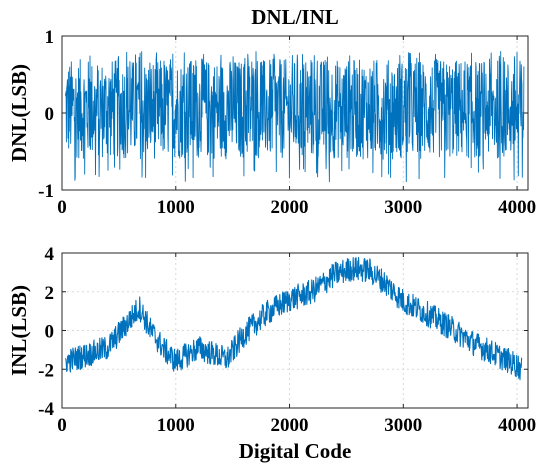  What do you see at coordinates (19, 113) in the screenshot?
I see `y-axis-label: DNL(LSB)` at bounding box center [19, 113].